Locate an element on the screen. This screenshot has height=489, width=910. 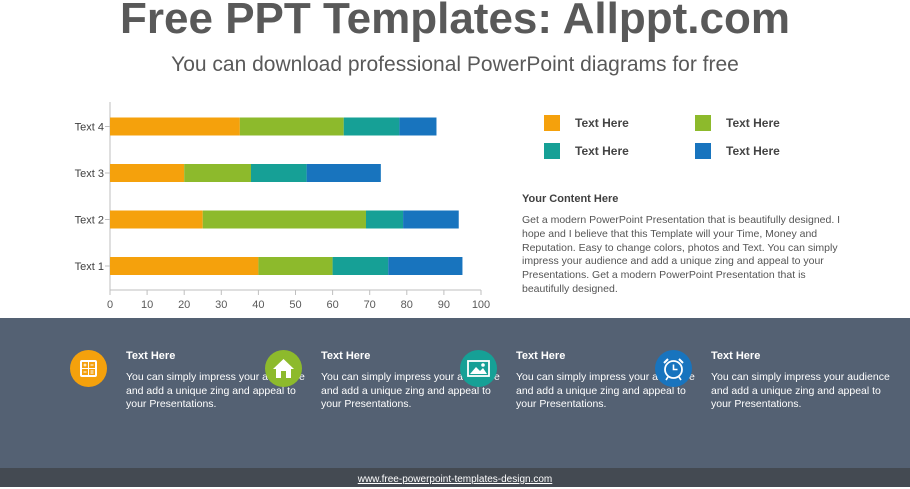
y-tick-label: Text 1 is located at coordinates (89, 267).